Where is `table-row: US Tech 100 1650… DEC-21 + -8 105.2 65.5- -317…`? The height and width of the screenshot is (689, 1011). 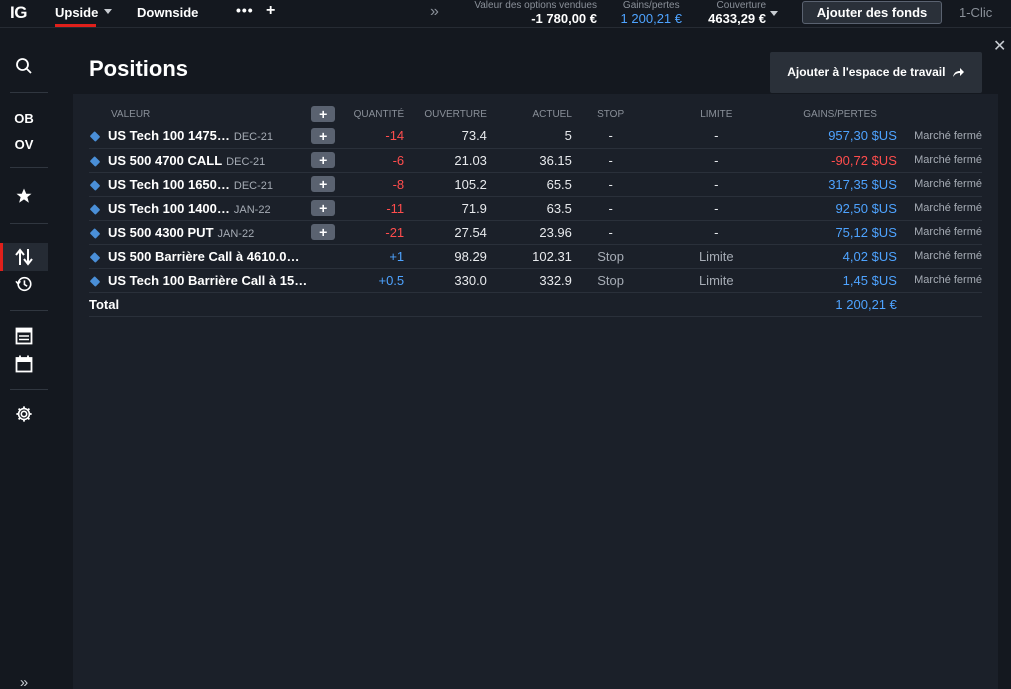
table-row: US Tech 100 1650… DEC-21 + -8 105.2 65.5- -317… is located at coordinates (535, 184).